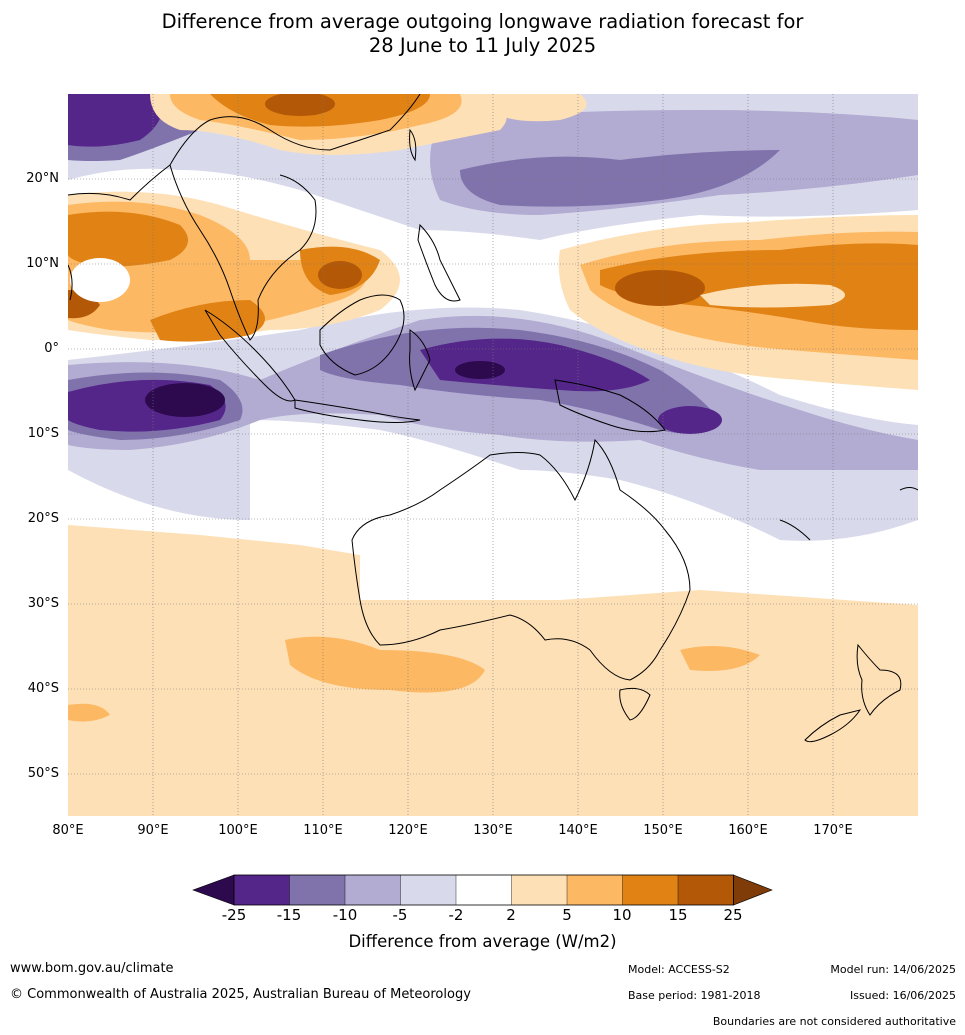 The height and width of the screenshot is (1035, 965). What do you see at coordinates (679, 969) in the screenshot?
I see `footer-model: Model: ACCESS-S2` at bounding box center [679, 969].